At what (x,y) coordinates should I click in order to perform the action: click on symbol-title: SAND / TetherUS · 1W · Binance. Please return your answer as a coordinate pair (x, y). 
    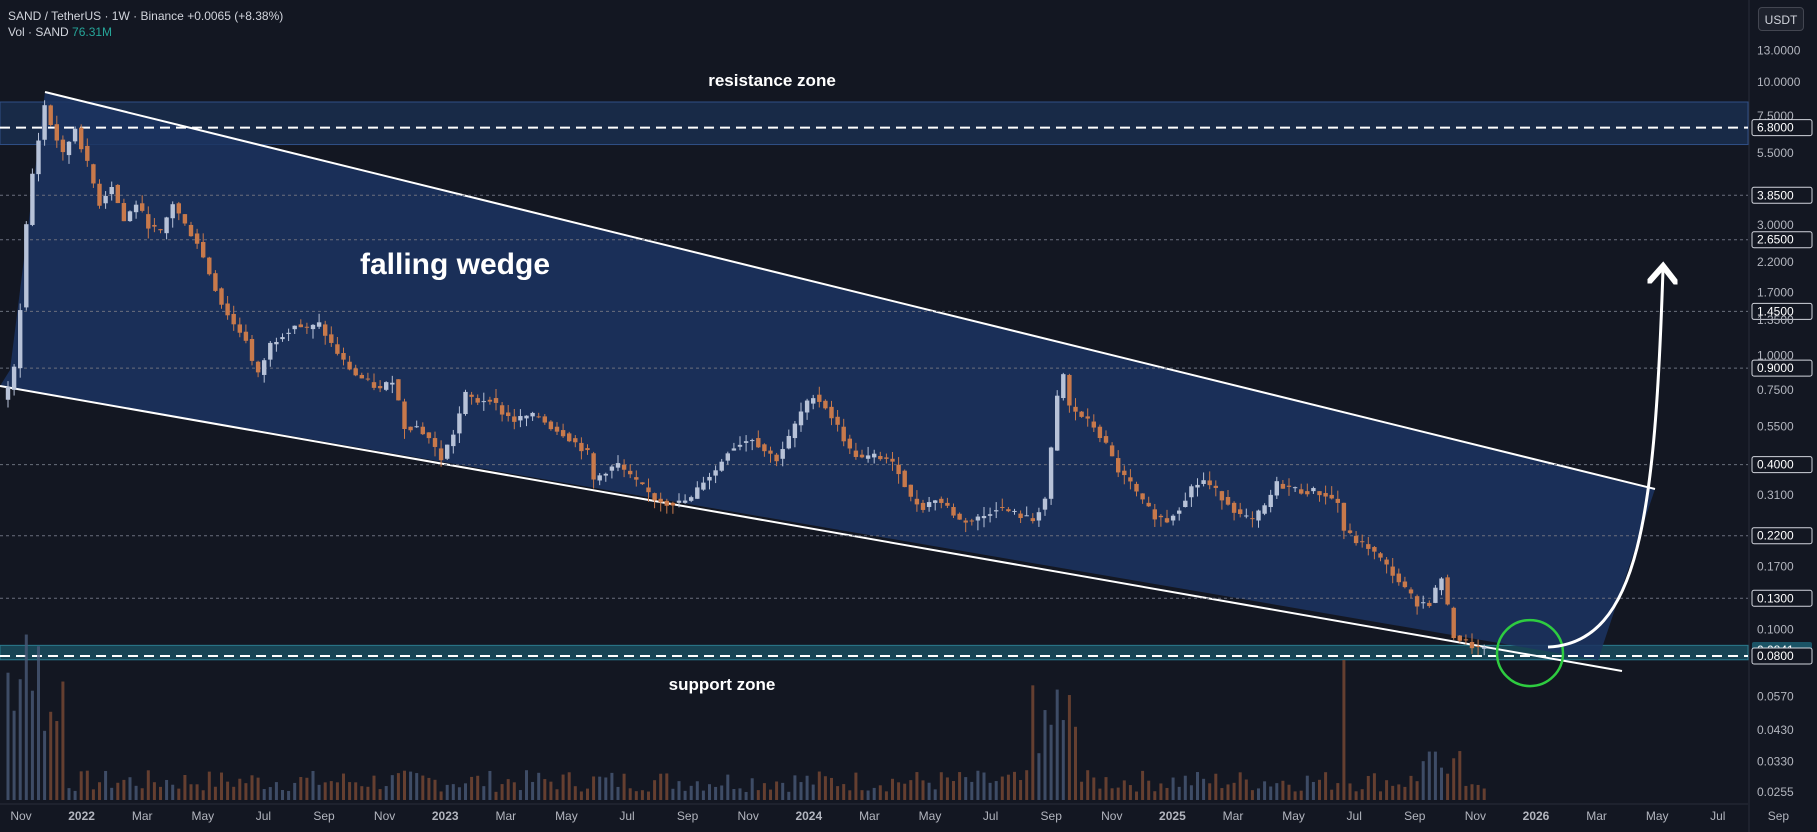
    Looking at the image, I should click on (96, 16).